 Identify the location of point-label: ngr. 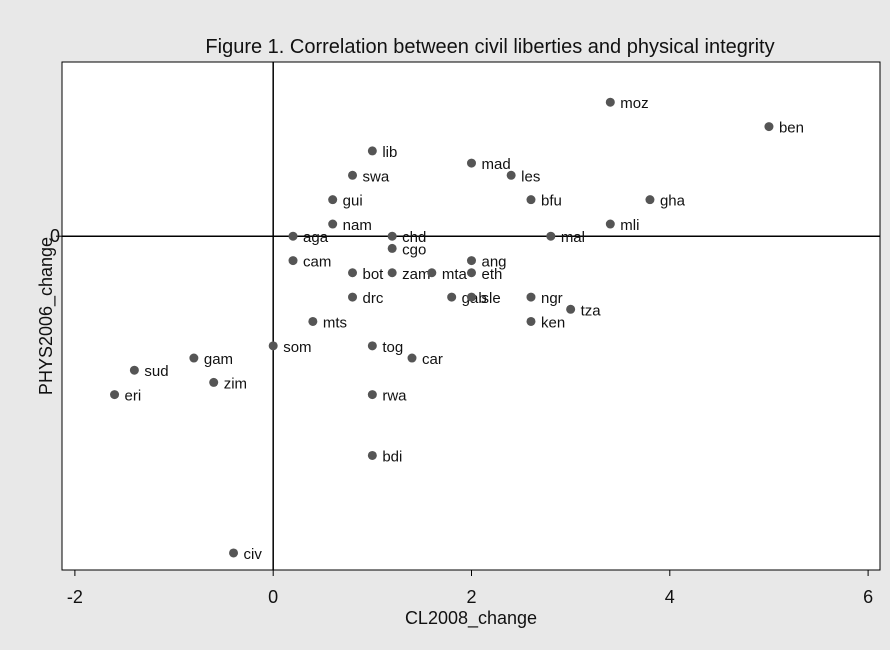
(552, 298).